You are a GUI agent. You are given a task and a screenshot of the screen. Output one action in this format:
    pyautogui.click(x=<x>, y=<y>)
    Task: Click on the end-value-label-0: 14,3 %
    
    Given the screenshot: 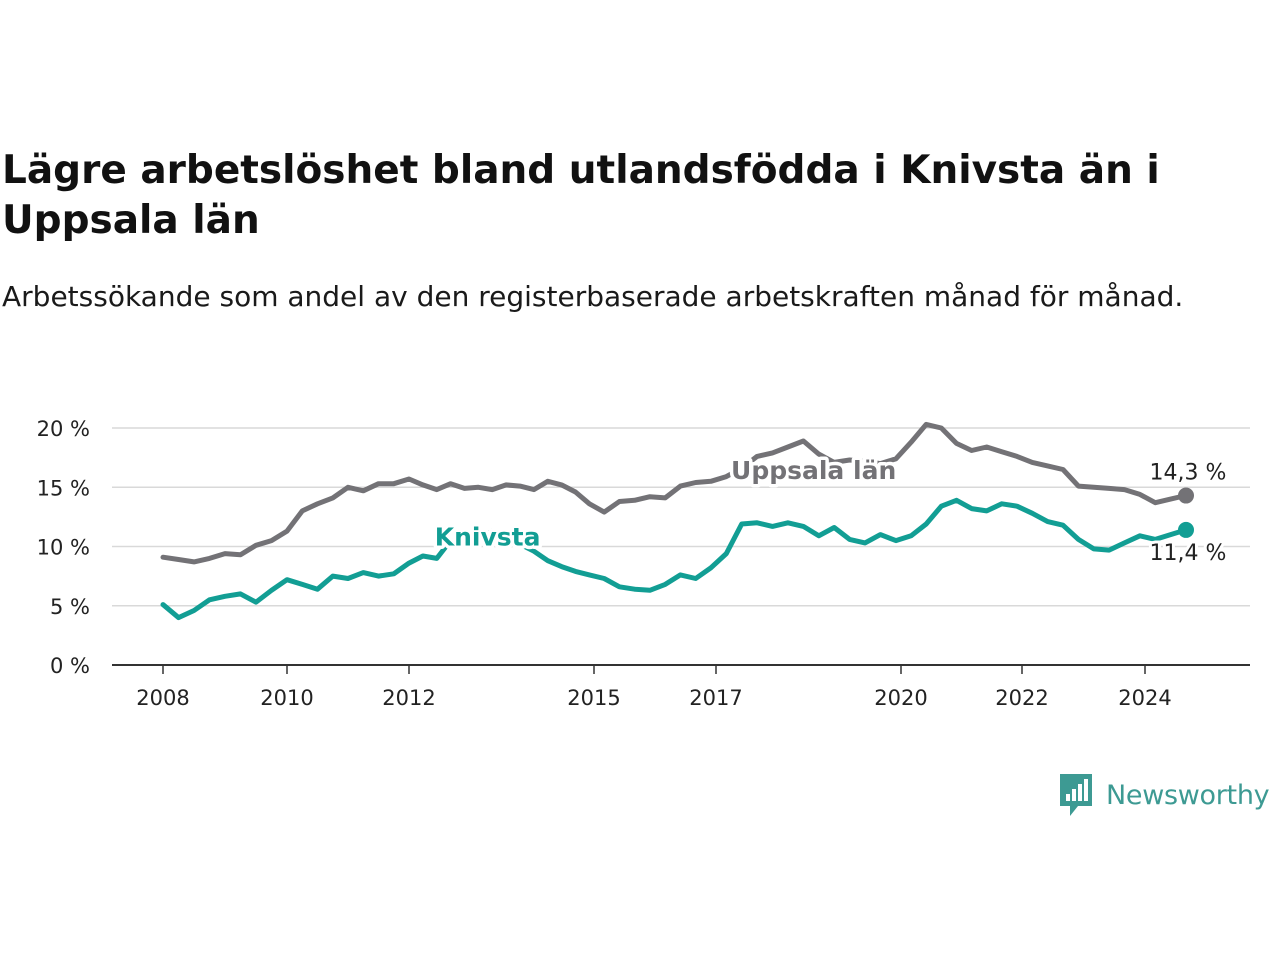 What is the action you would take?
    pyautogui.click(x=1188, y=473)
    